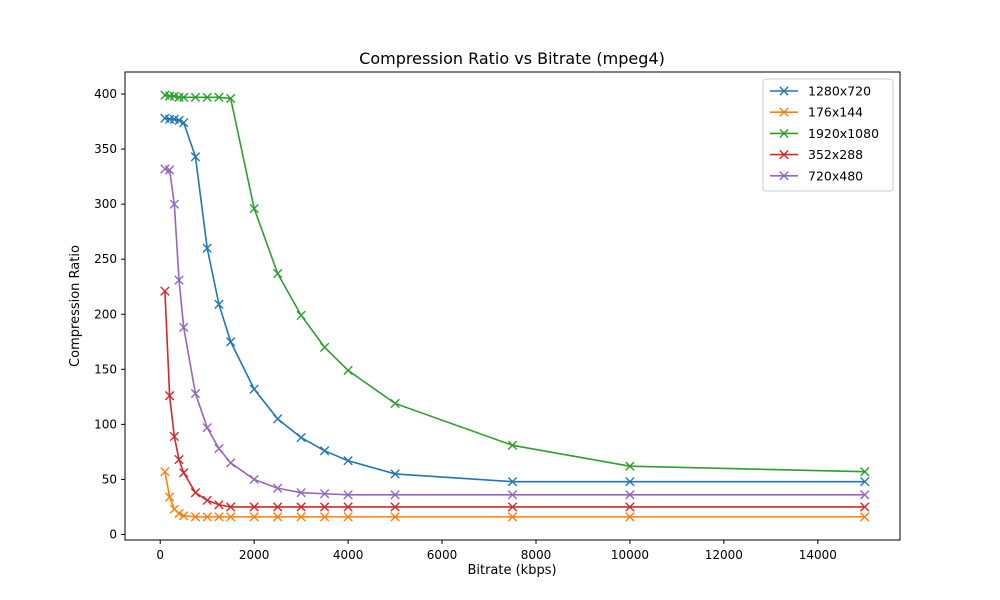 The width and height of the screenshot is (1000, 600). Describe the element at coordinates (105, 314) in the screenshot. I see `y-tick-label: 200` at that location.